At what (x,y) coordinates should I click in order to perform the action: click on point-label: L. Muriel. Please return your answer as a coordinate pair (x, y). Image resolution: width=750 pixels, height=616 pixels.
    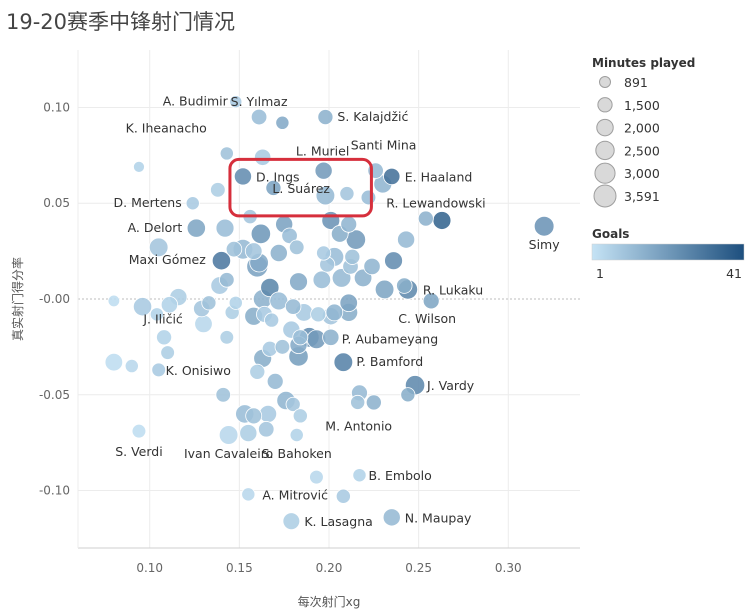
    Looking at the image, I should click on (322, 151).